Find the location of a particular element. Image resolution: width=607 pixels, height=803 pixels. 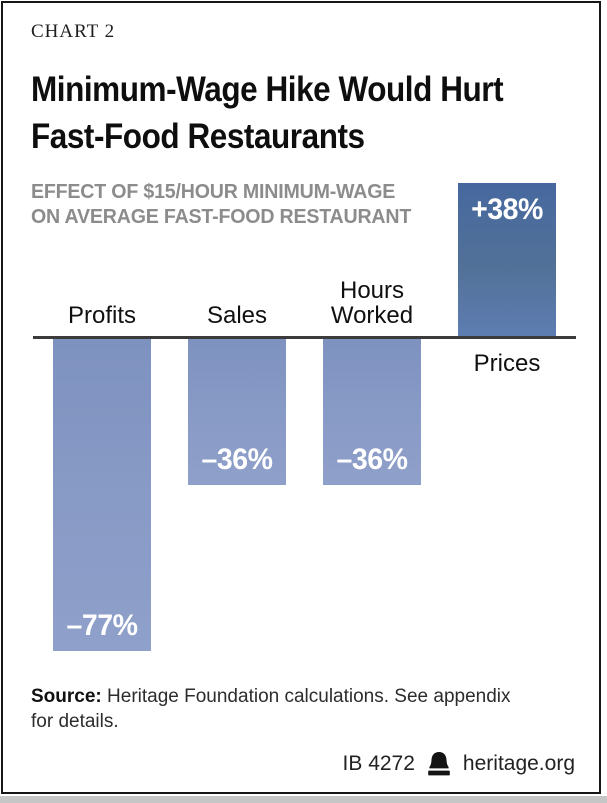

liberty-bell-icon is located at coordinates (439, 763).